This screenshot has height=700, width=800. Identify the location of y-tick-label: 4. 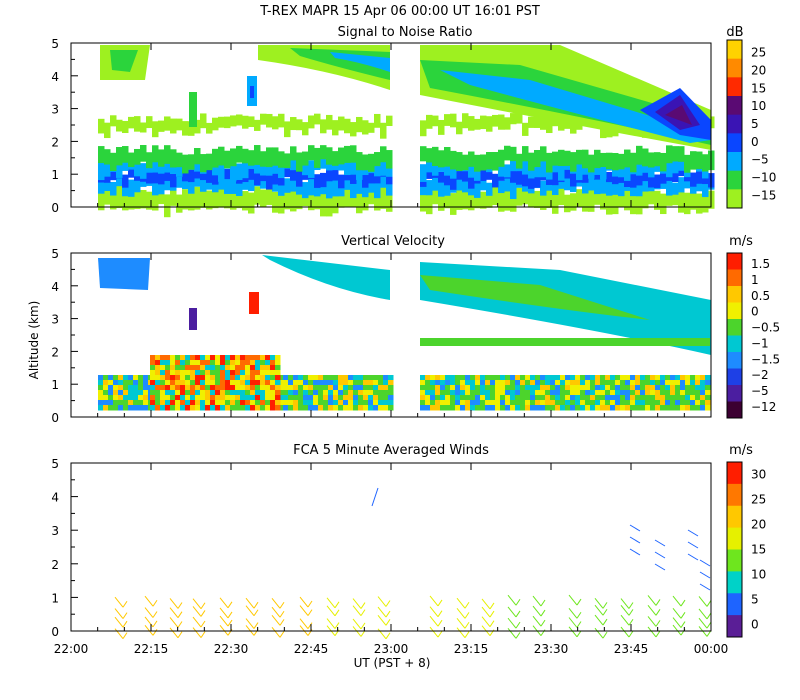
(55, 77).